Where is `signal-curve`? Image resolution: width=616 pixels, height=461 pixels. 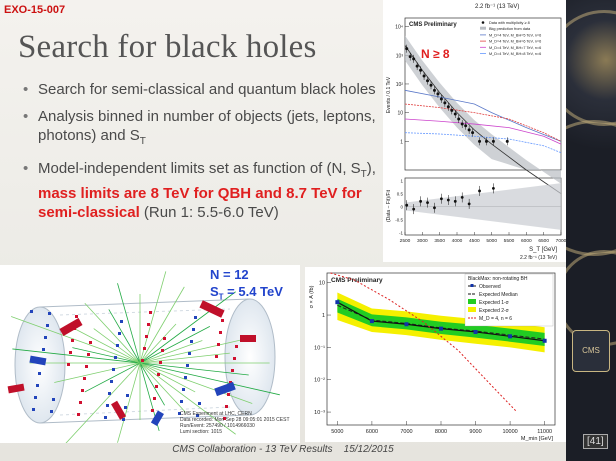
signal-curve is located at coordinates (483, 143).